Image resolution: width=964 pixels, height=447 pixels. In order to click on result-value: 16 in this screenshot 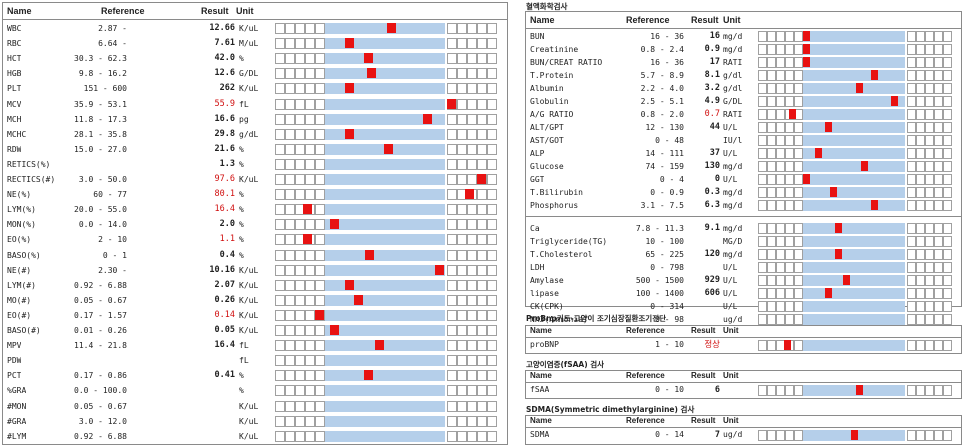, I will do `click(714, 36)`.